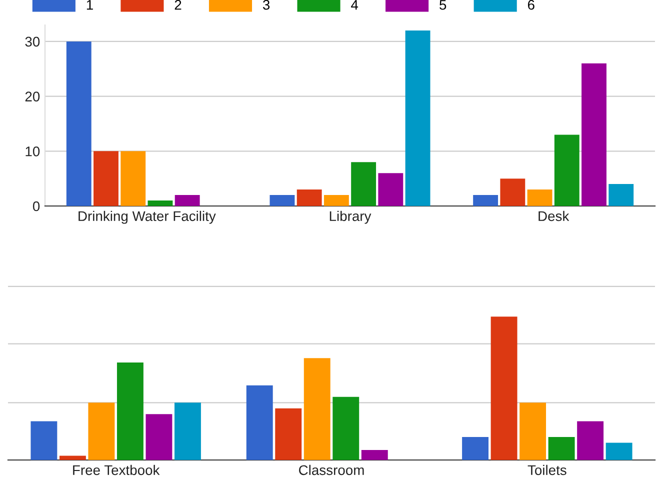 The width and height of the screenshot is (660, 483). Describe the element at coordinates (36, 206) in the screenshot. I see `y-tick-label: 0` at that location.